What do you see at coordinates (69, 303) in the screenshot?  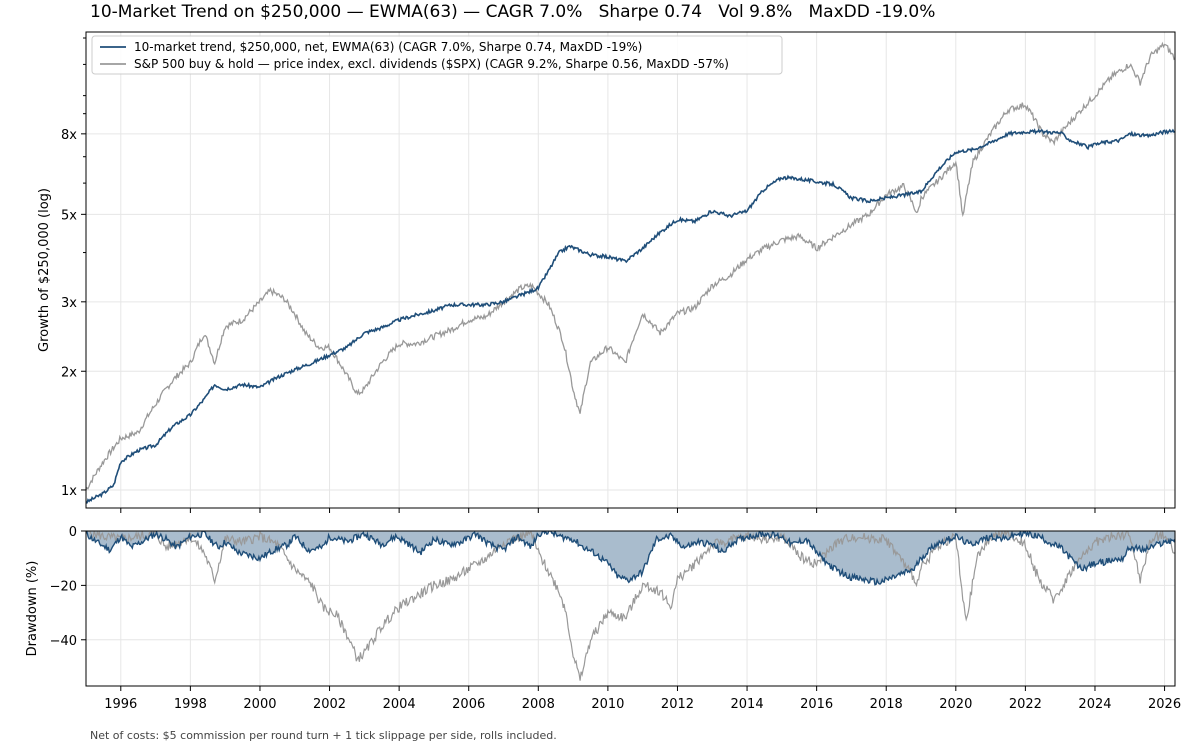 I see `top-y-tick-label: 3x` at bounding box center [69, 303].